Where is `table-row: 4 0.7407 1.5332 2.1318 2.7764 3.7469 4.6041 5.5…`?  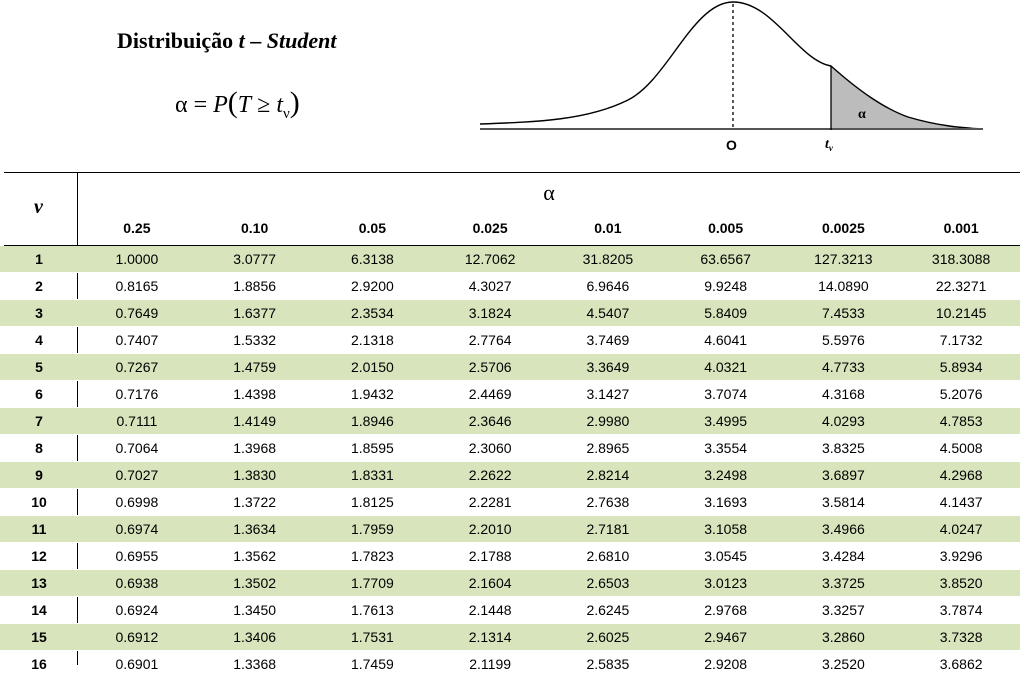 table-row: 4 0.7407 1.5332 2.1318 2.7764 3.7469 4.6041 5.5… is located at coordinates (510, 340).